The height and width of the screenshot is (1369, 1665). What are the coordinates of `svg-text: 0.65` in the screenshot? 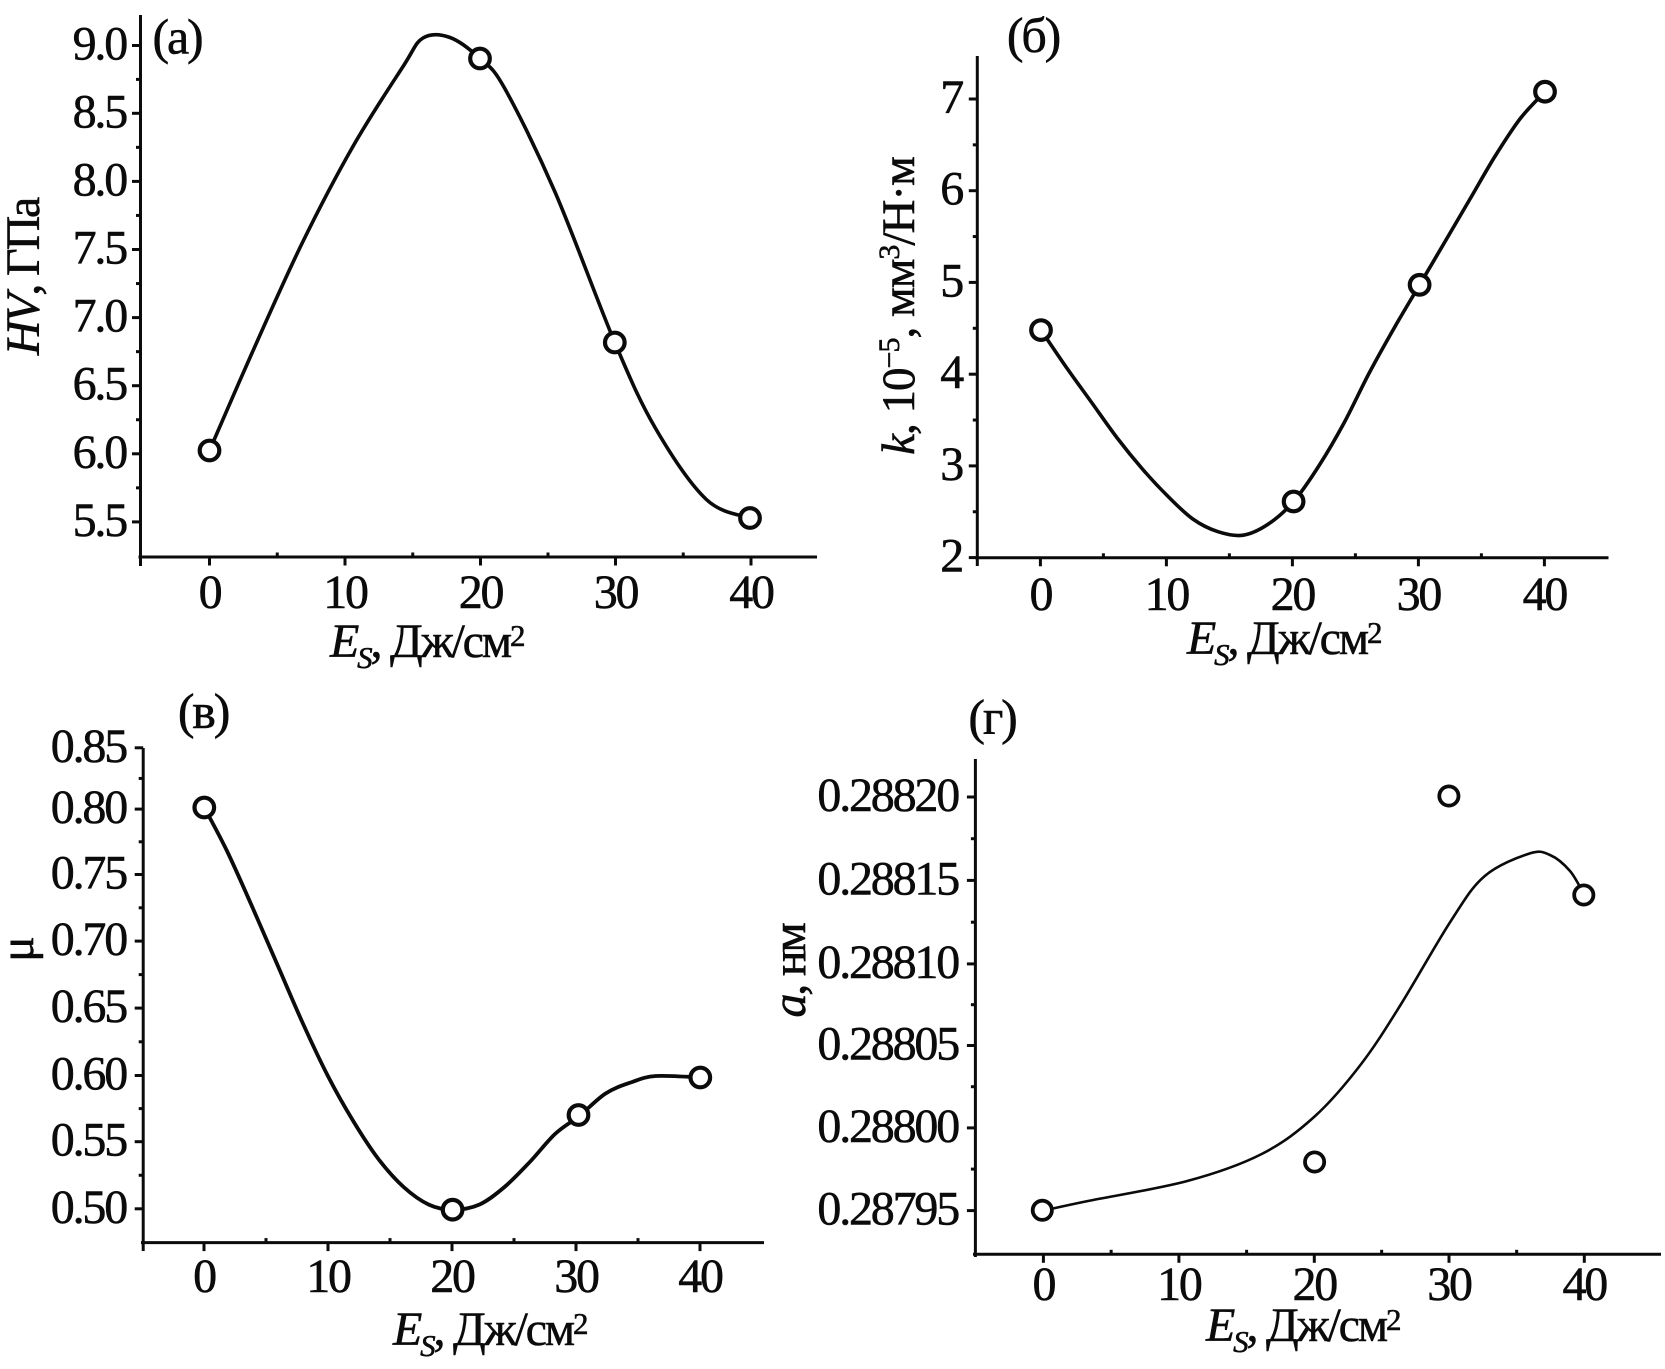 It's located at (89, 1006).